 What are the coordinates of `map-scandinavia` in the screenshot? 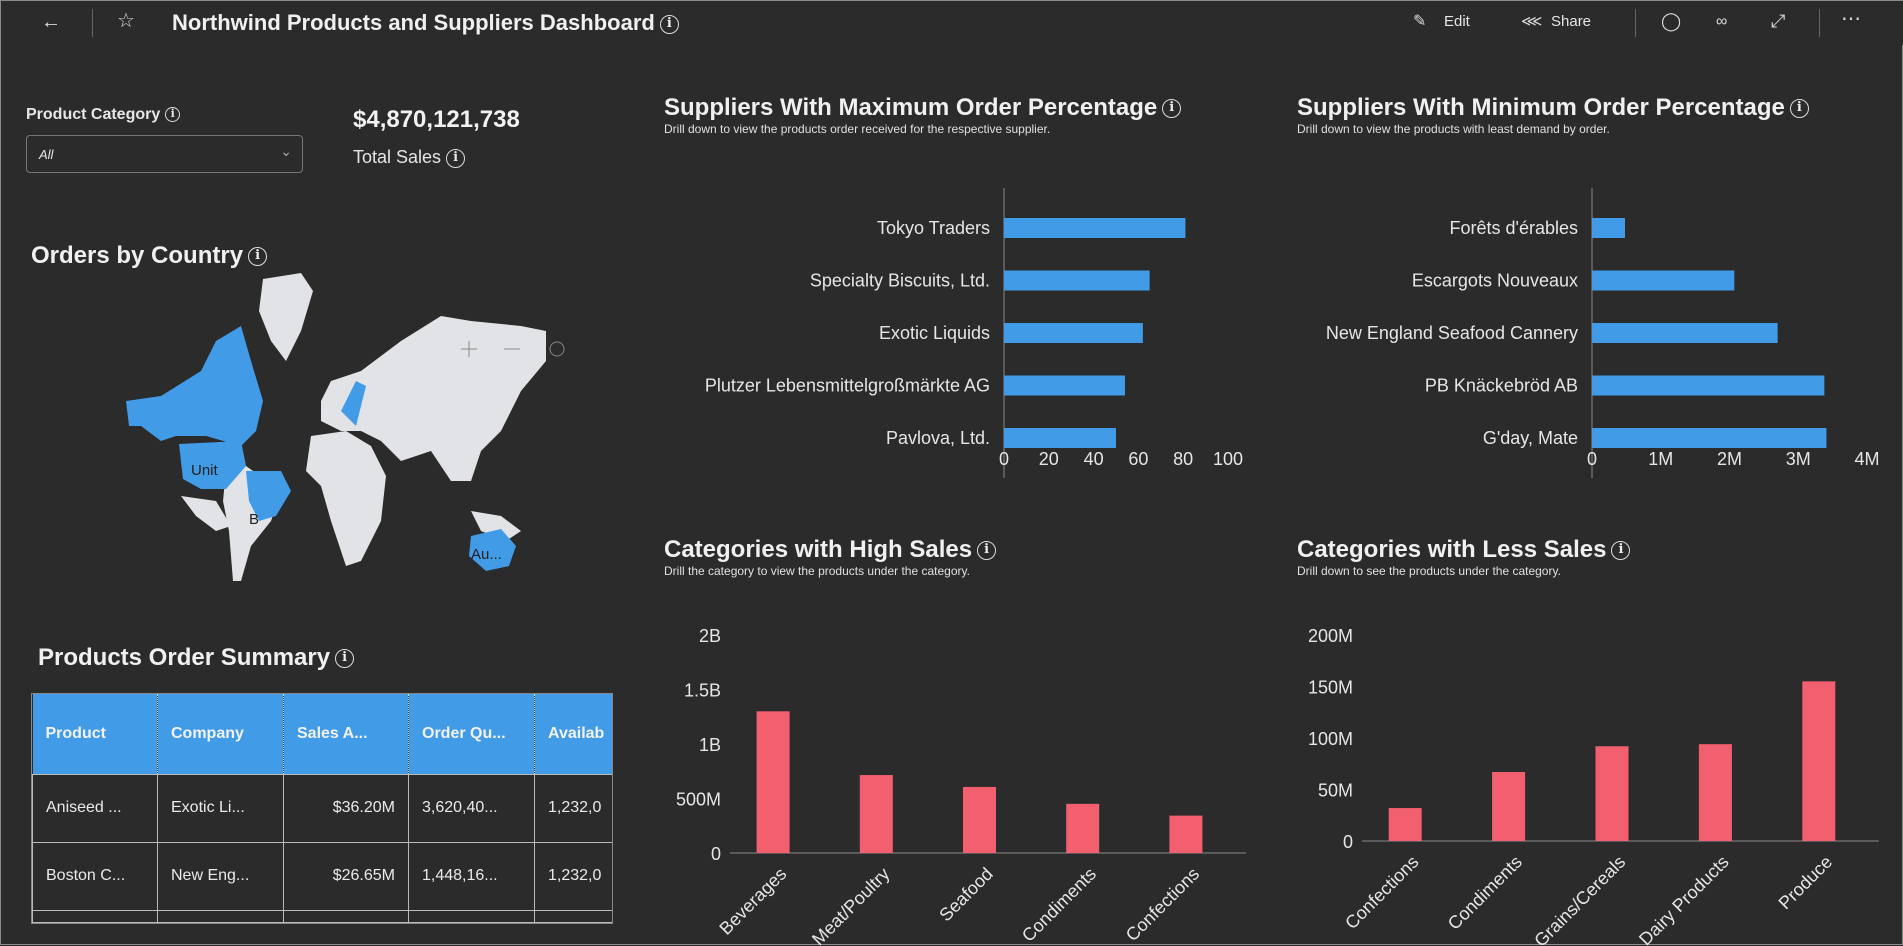 It's located at (353, 403).